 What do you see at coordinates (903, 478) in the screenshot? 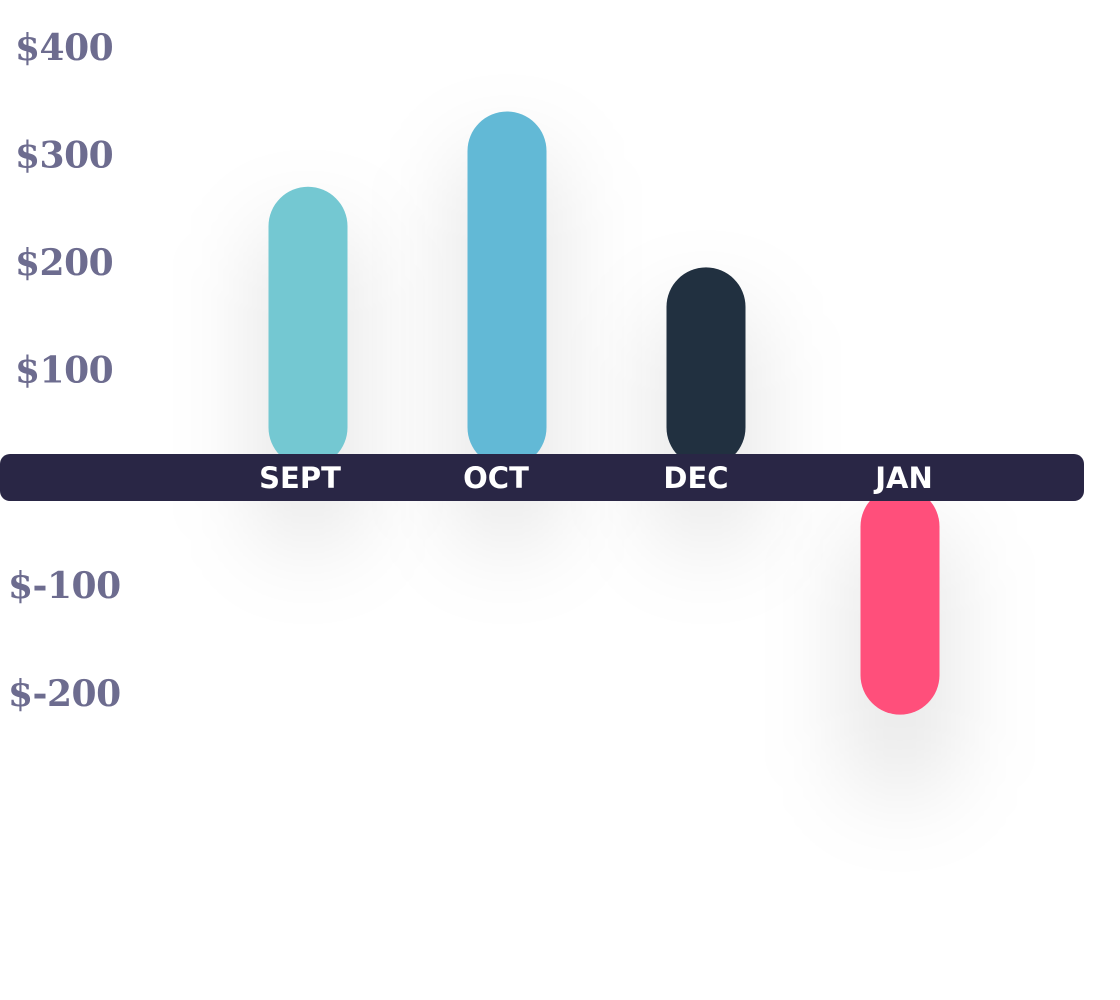
I see `category-label-jan: JAN` at bounding box center [903, 478].